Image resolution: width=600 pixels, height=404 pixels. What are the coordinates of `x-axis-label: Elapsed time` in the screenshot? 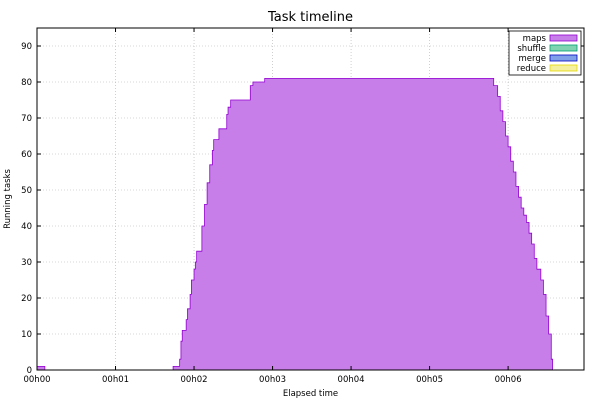 It's located at (310, 394).